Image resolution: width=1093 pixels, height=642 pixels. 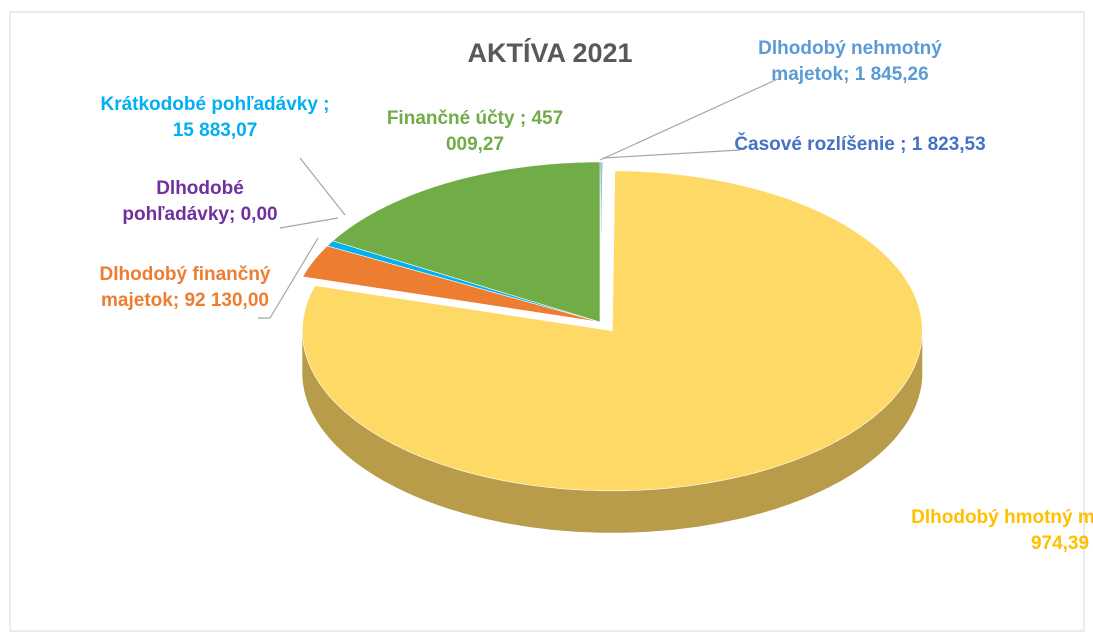 I want to click on label-category: Dlhodobé pohľadávky;, so click(x=183, y=201).